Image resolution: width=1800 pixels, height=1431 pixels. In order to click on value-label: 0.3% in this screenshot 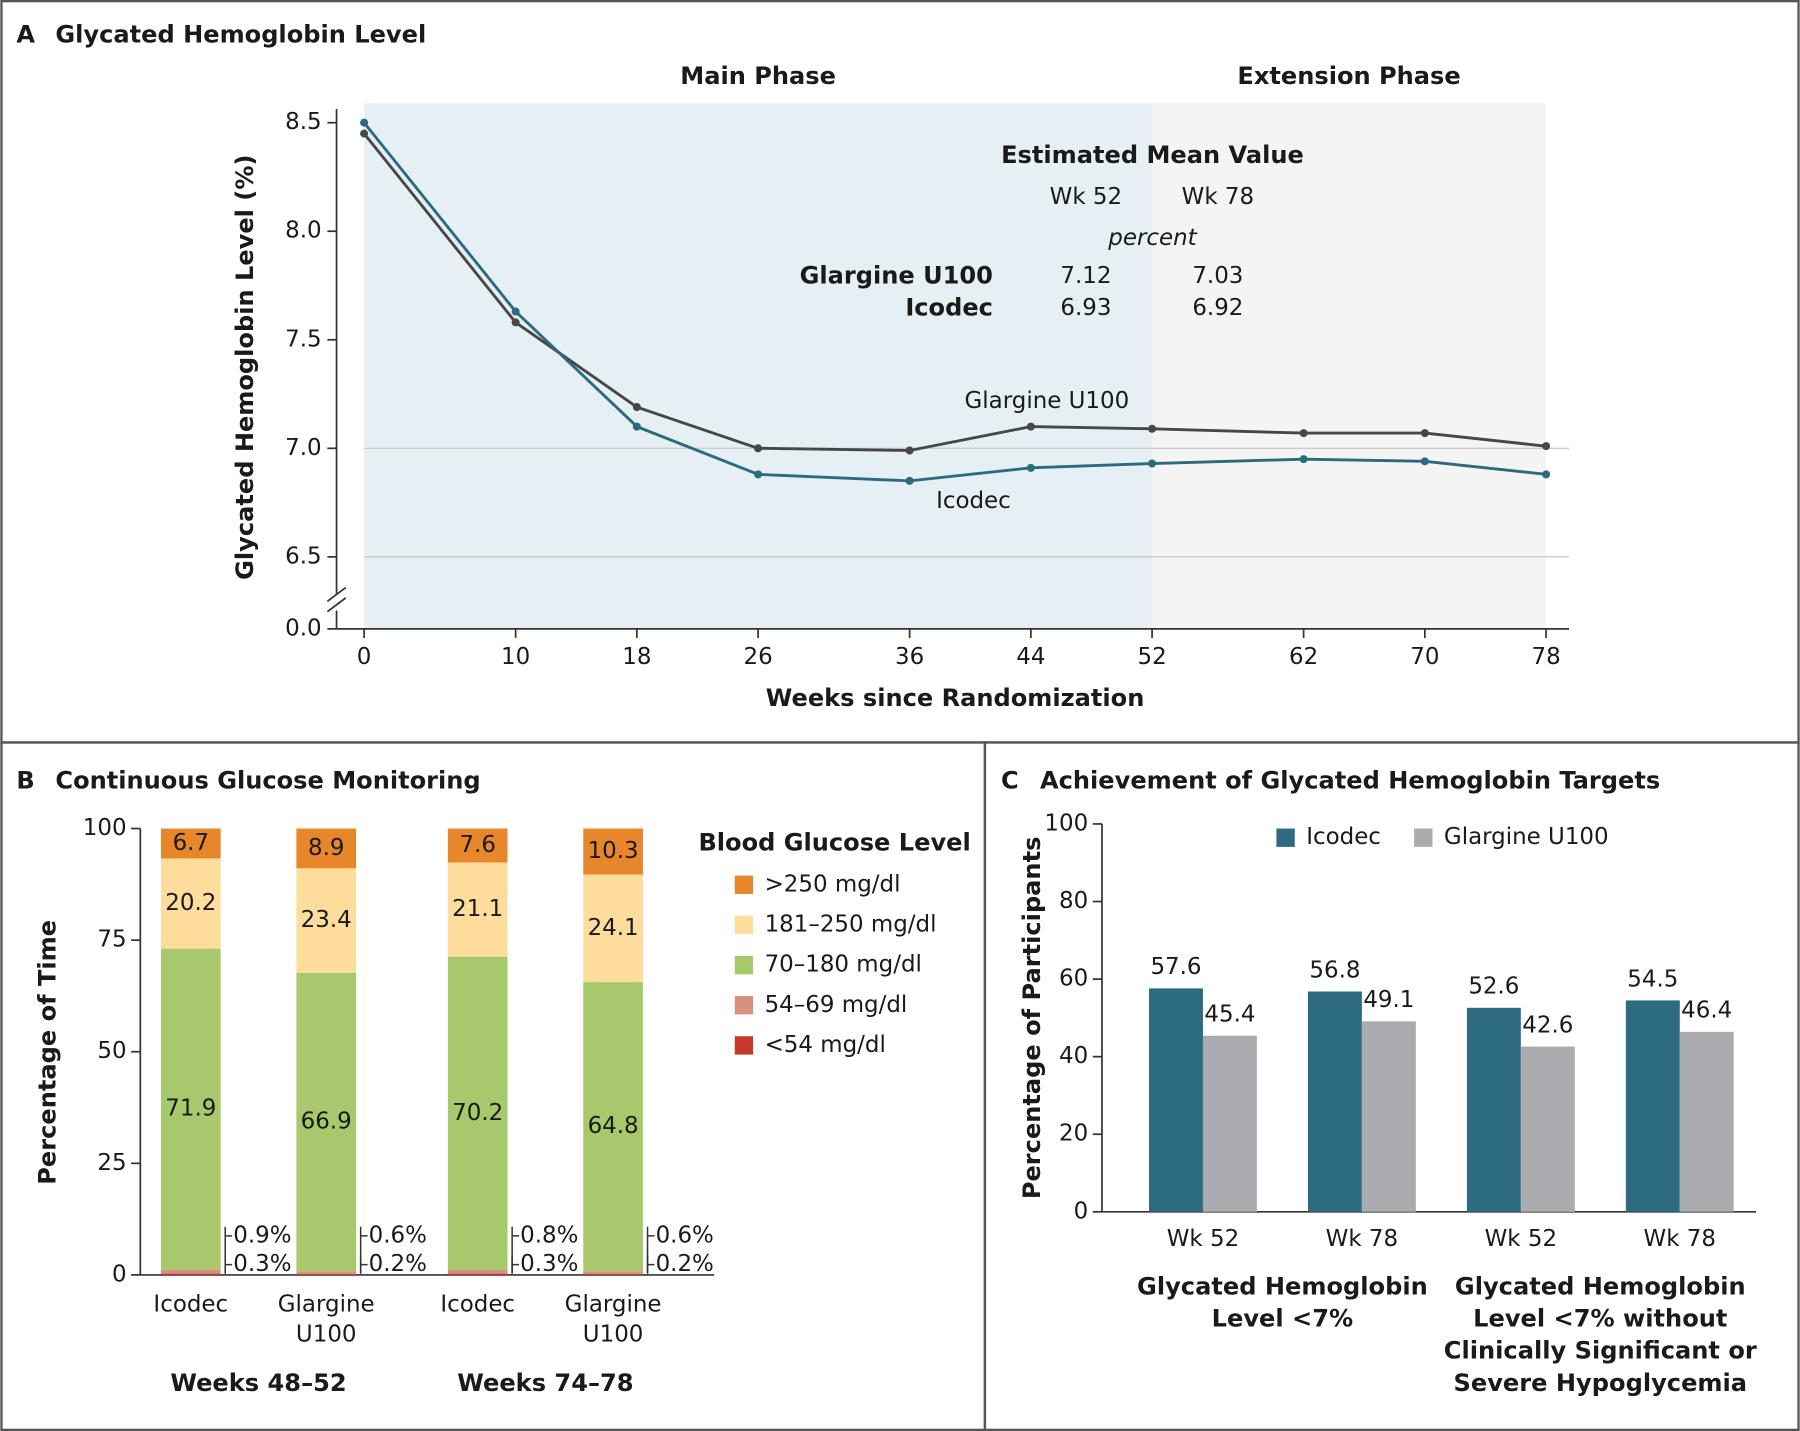, I will do `click(262, 1264)`.